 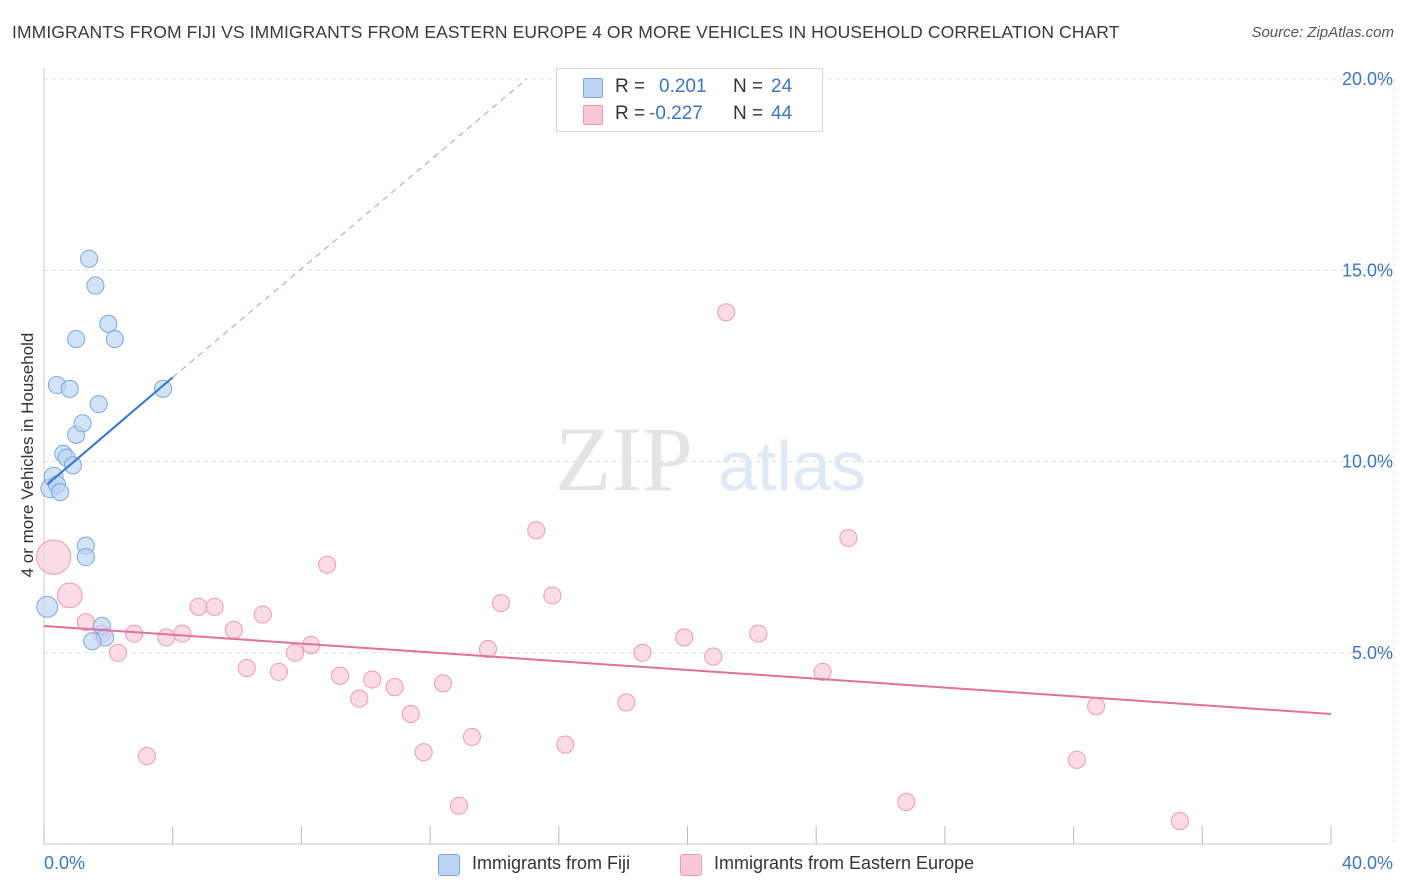 What do you see at coordinates (1367, 462) in the screenshot?
I see `y-tick-label: 10.0%` at bounding box center [1367, 462].